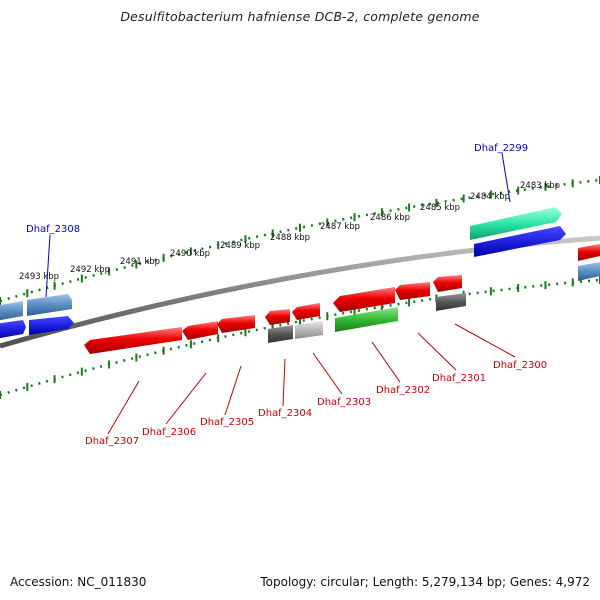  Describe the element at coordinates (140, 262) in the screenshot. I see `kbp-label: 2491 kbp` at that location.